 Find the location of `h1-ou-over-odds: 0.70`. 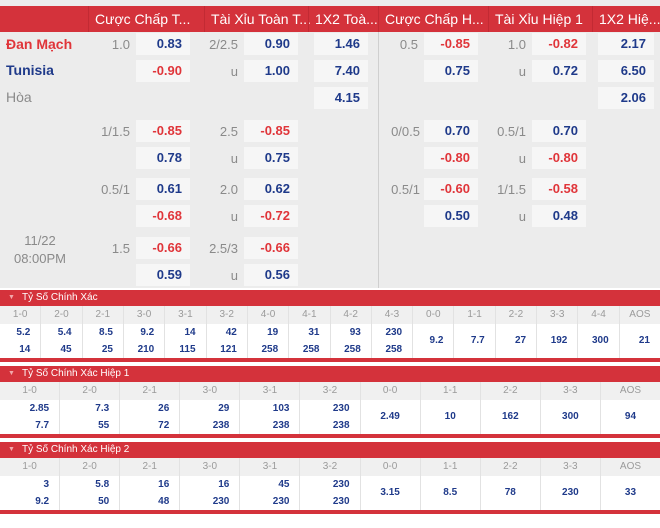

h1-ou-over-odds: 0.70 is located at coordinates (559, 131).